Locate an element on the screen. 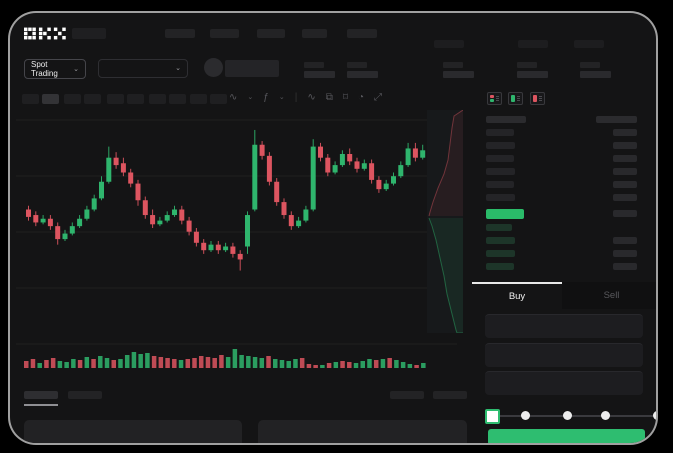 The image size is (673, 453). orderbook-bids-icon is located at coordinates (515, 98).